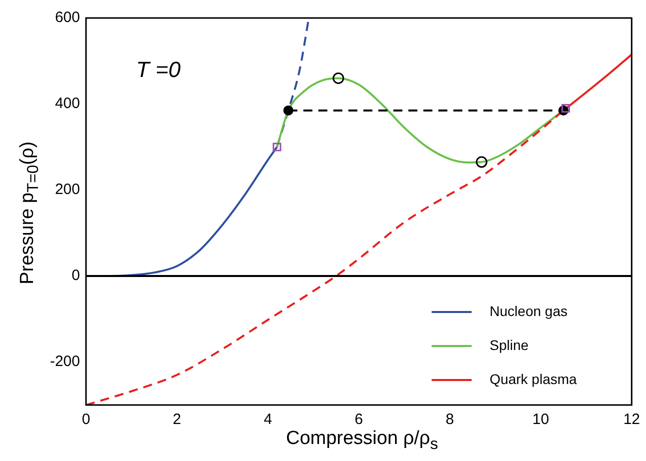  Describe the element at coordinates (362, 441) in the screenshot. I see `x-axis-title: Compression ρ/ρ$_{s}$` at that location.